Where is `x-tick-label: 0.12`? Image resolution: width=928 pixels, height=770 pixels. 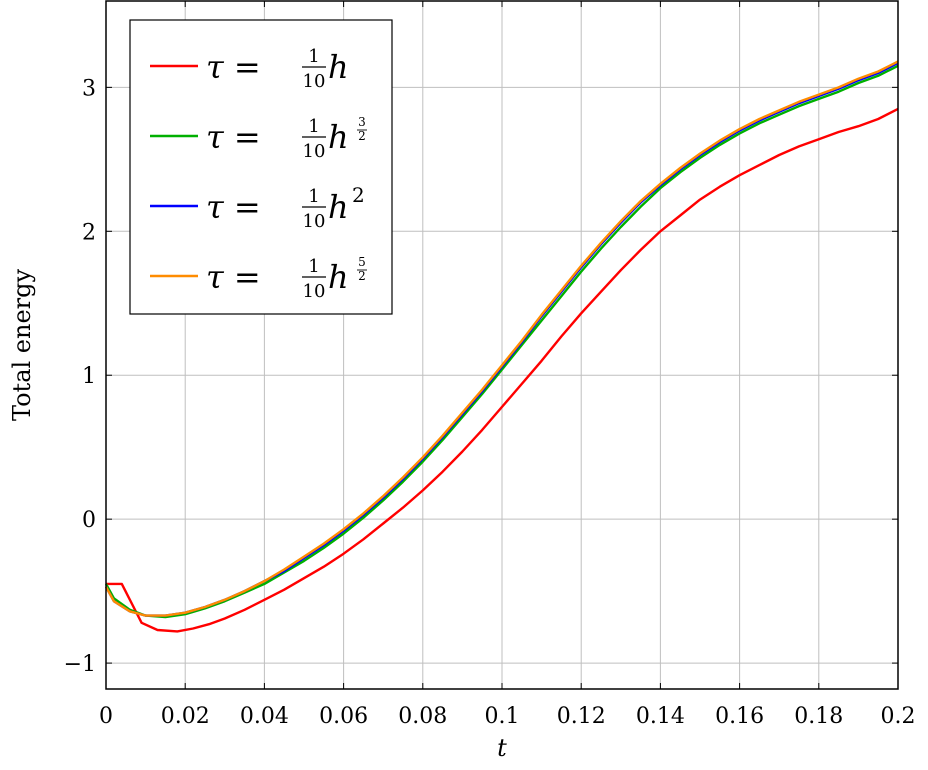
x-tick-label: 0.12 is located at coordinates (581, 716).